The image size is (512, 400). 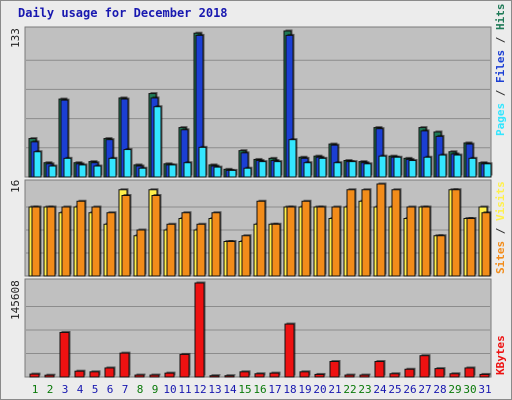 I want to click on x-tick-label: 17, so click(x=274, y=389).